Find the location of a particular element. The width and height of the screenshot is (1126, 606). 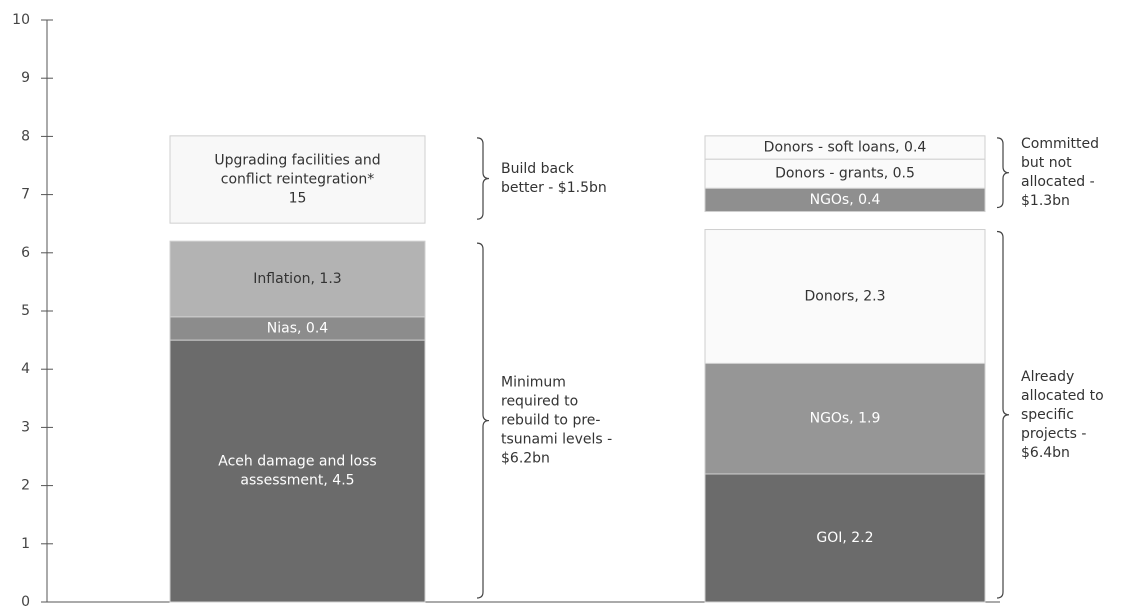

y-tick-label: 5 is located at coordinates (25, 311).